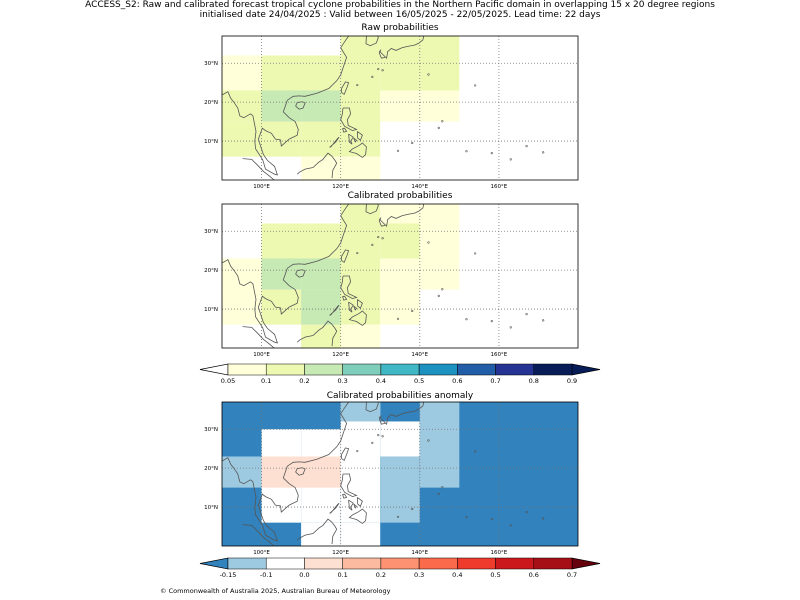  I want to click on colorbar-over-arrow, so click(586, 563).